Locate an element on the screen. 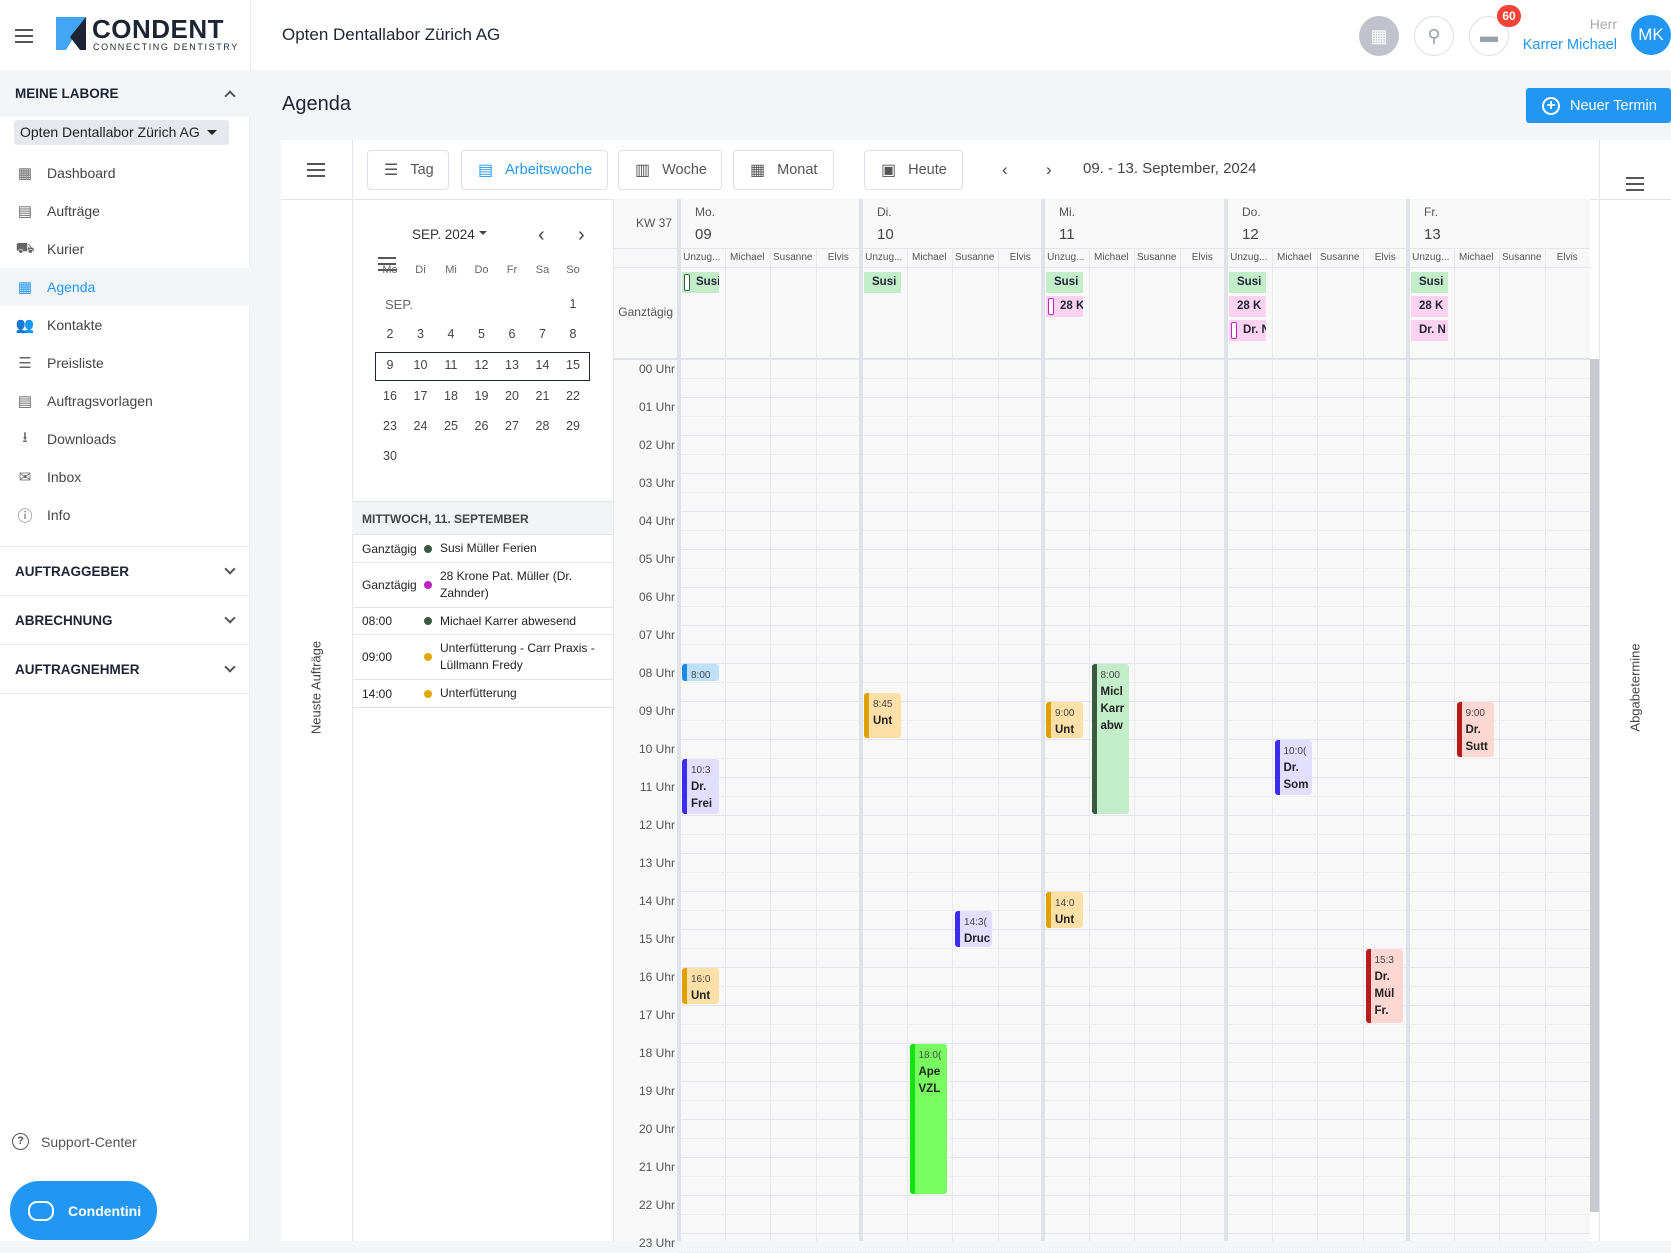 The height and width of the screenshot is (1253, 1671). day-list-item: 14:00 Unterfütterung is located at coordinates (482, 694).